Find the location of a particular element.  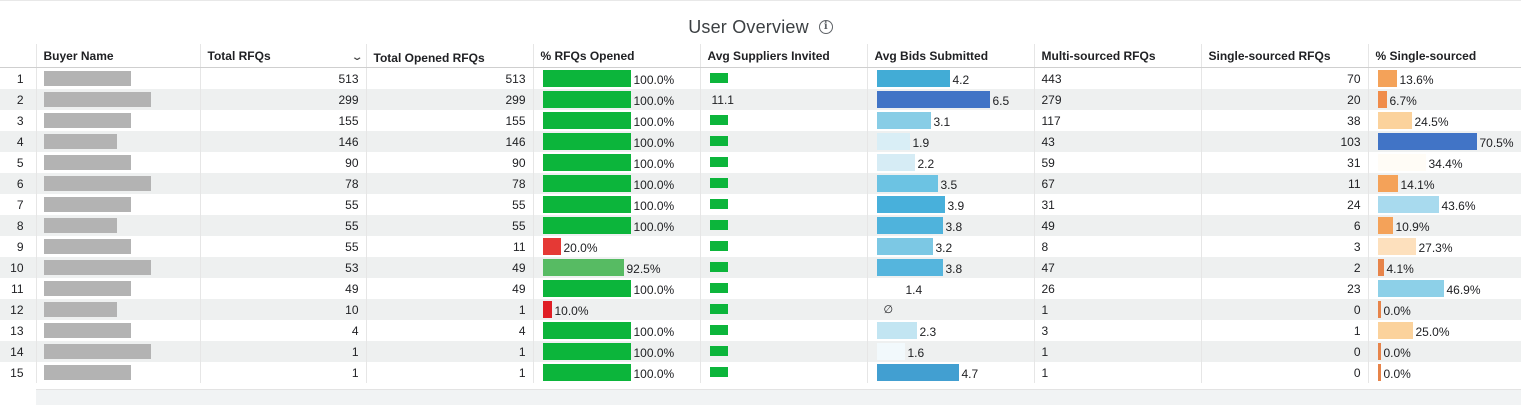

pct-single-sourced-value: 4.1% is located at coordinates (1400, 269).